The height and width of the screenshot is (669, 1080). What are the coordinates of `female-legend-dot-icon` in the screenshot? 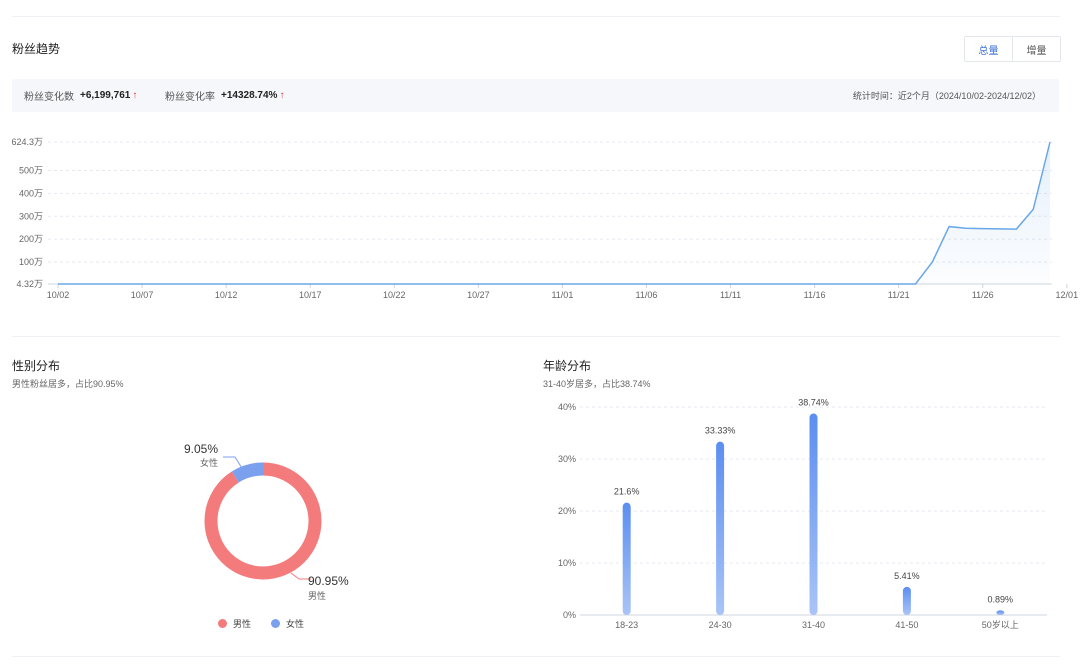 It's located at (276, 623).